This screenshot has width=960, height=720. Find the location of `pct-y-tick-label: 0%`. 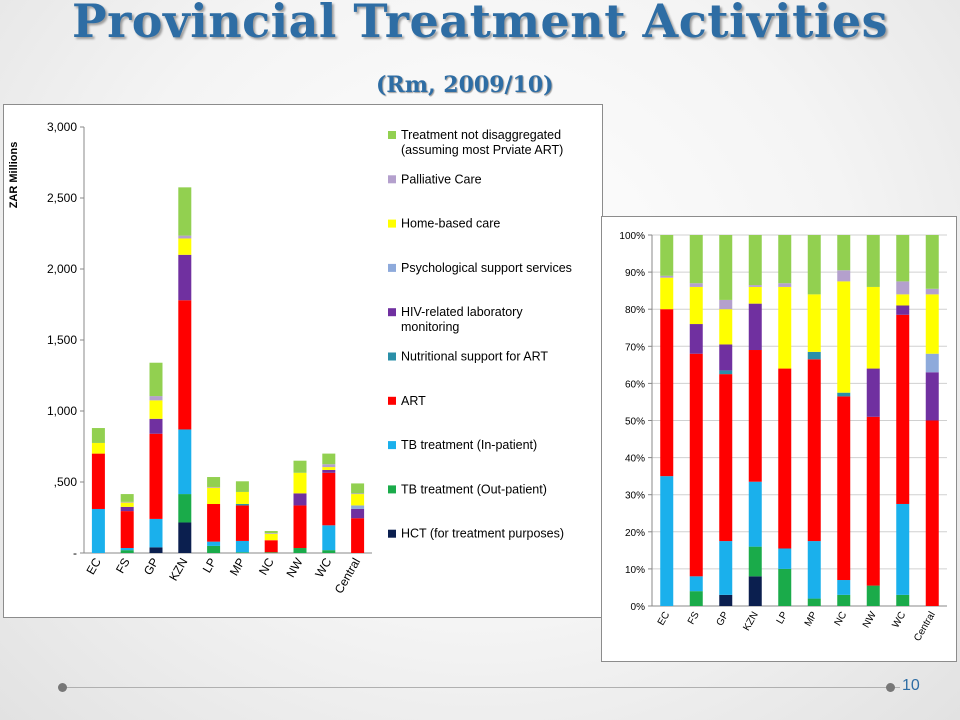

pct-y-tick-label: 0% is located at coordinates (638, 607).